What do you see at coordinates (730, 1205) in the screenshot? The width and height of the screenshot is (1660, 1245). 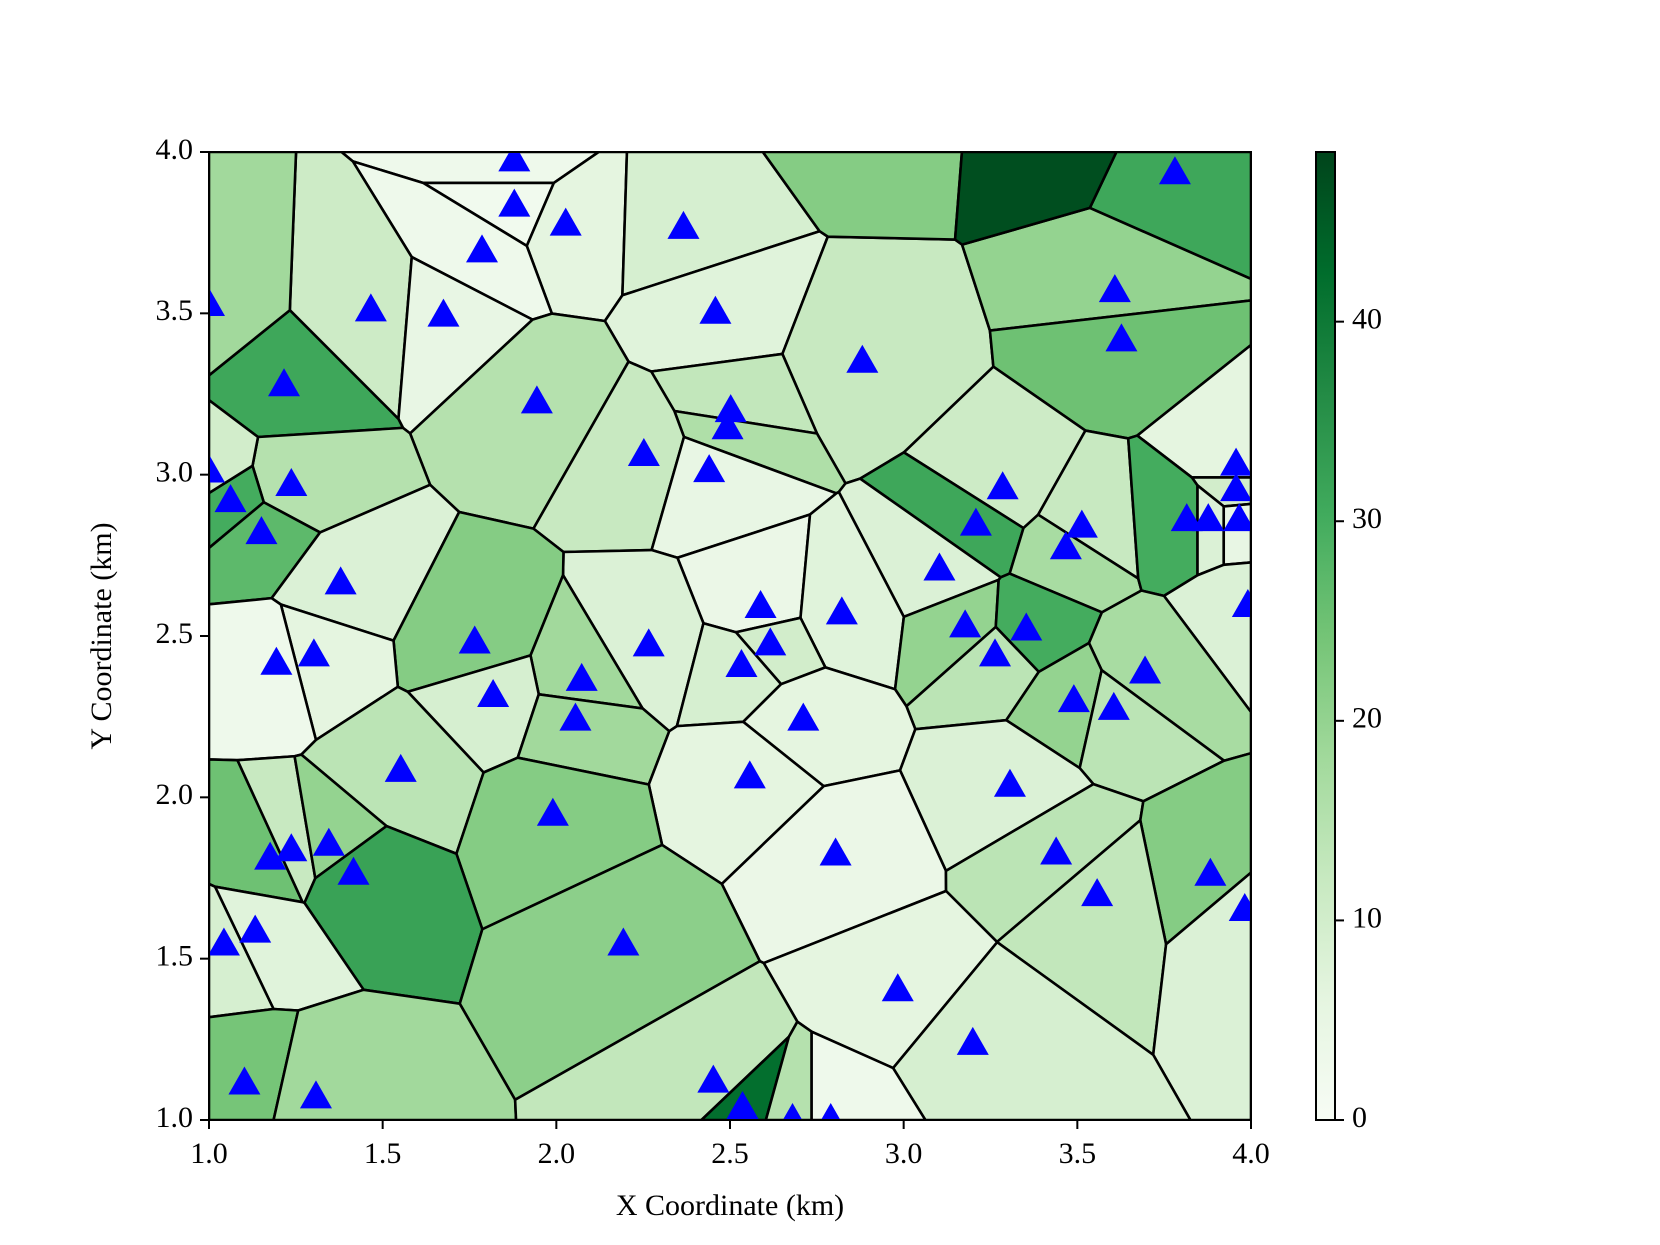 I see `x-axis-label: X Coordinate (km)` at bounding box center [730, 1205].